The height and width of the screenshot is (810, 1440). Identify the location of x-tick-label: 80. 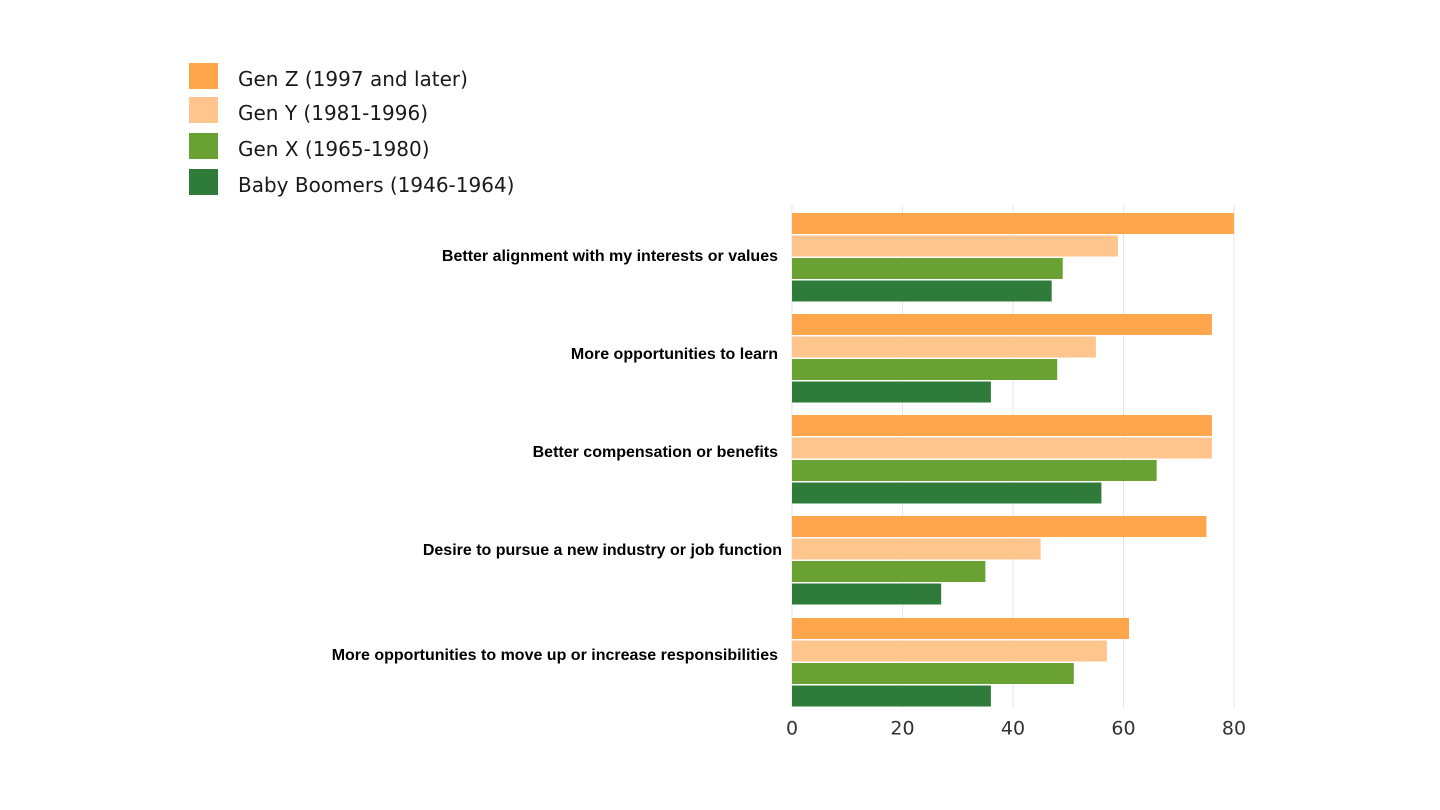
(1234, 729).